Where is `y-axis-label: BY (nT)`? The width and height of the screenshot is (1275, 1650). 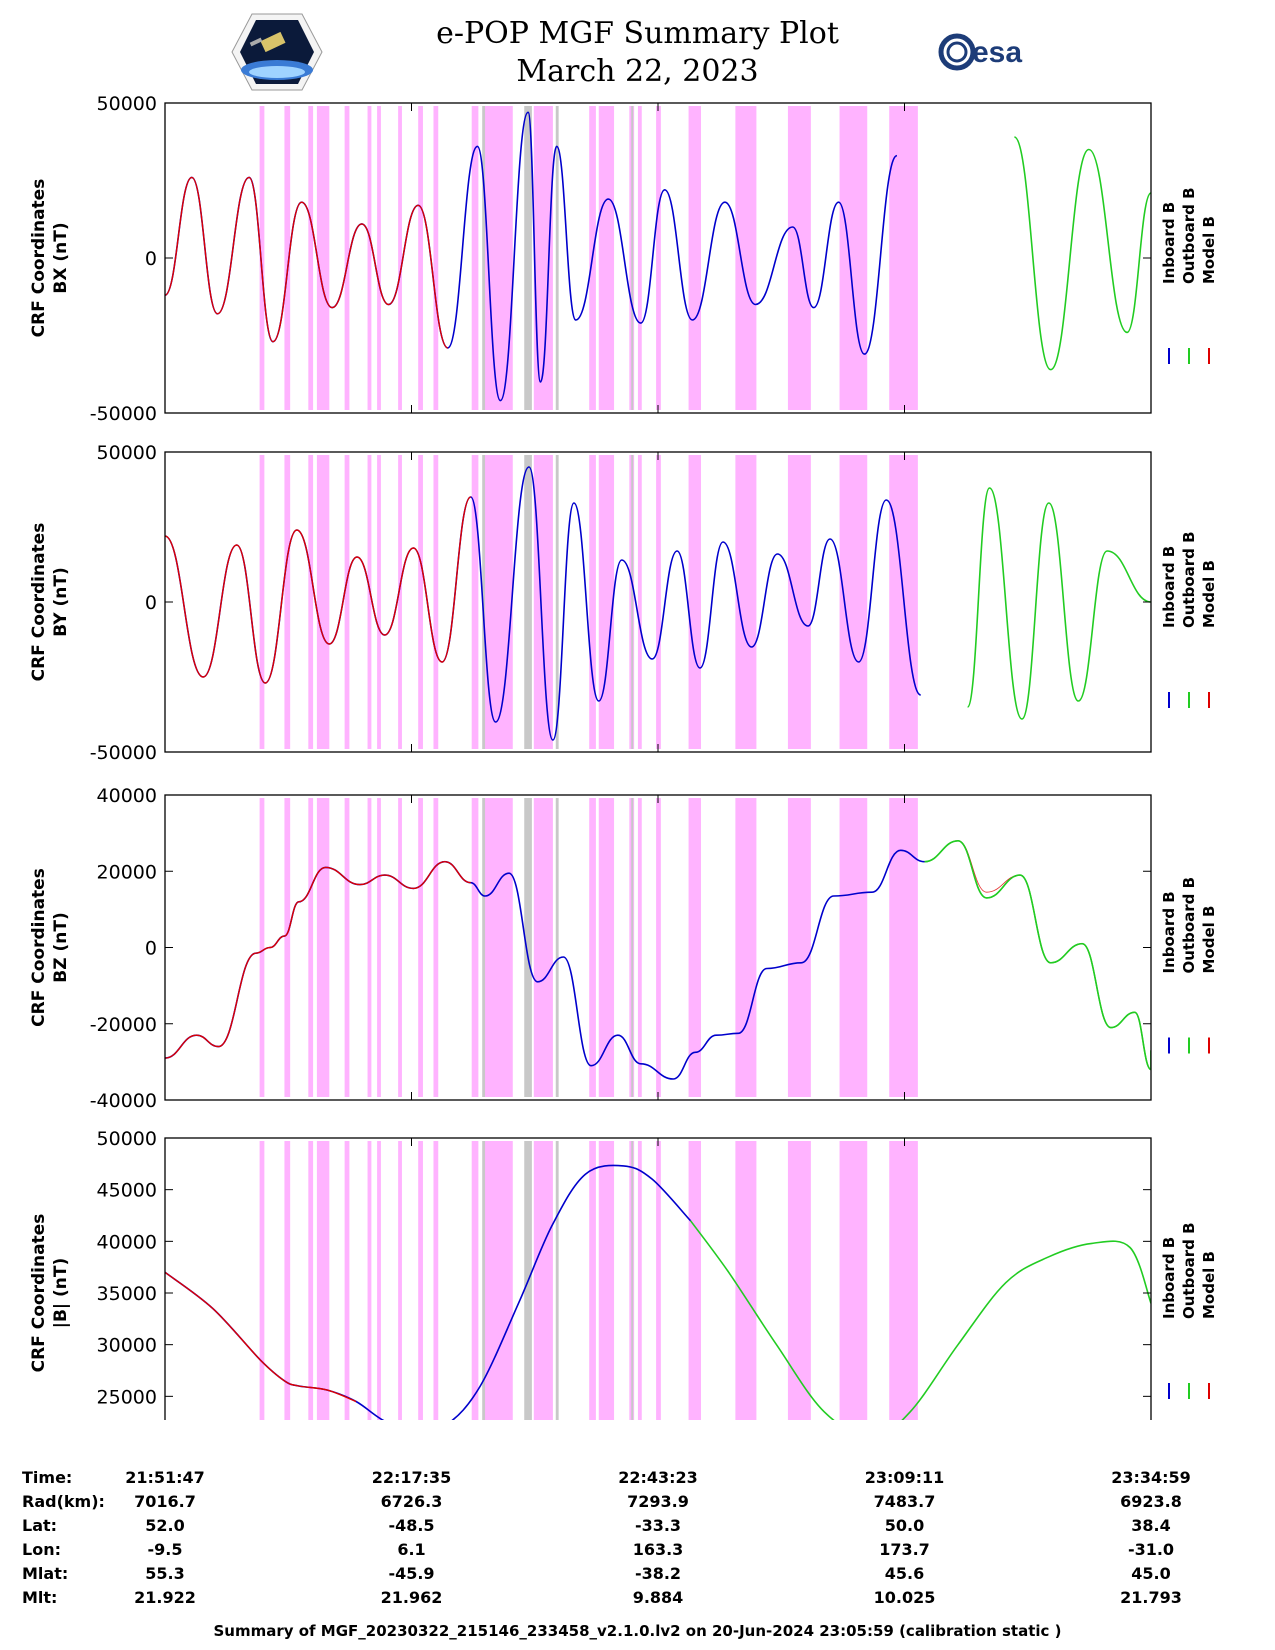
y-axis-label: BY (nT) is located at coordinates (61, 602).